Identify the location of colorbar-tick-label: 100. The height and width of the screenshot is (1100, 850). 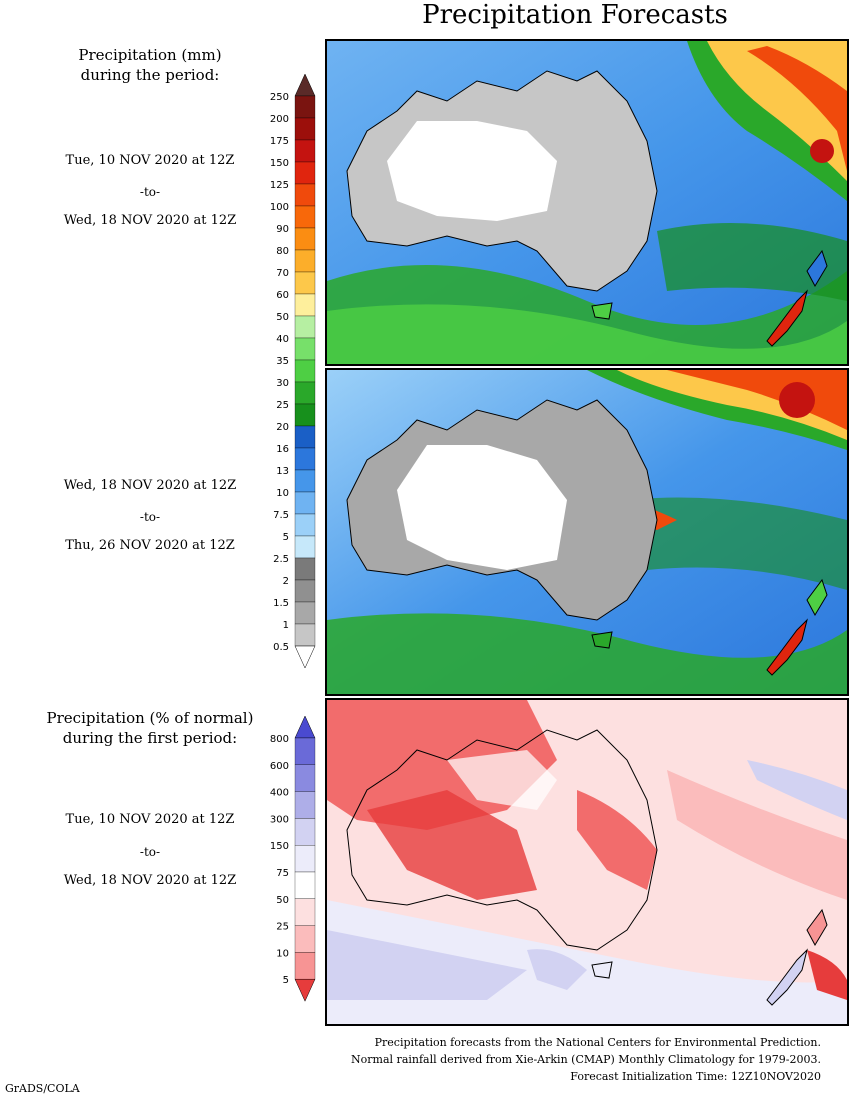
(279, 207).